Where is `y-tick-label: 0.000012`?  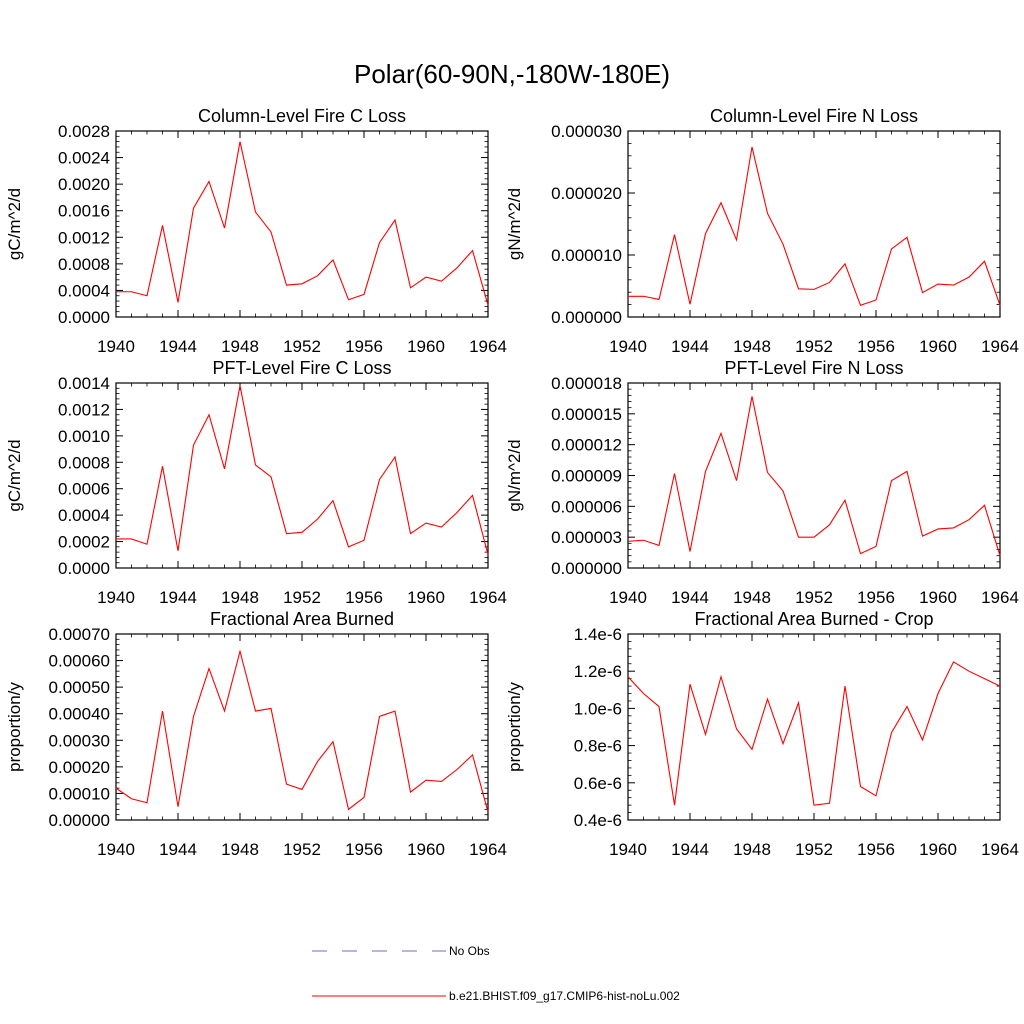 y-tick-label: 0.000012 is located at coordinates (586, 445).